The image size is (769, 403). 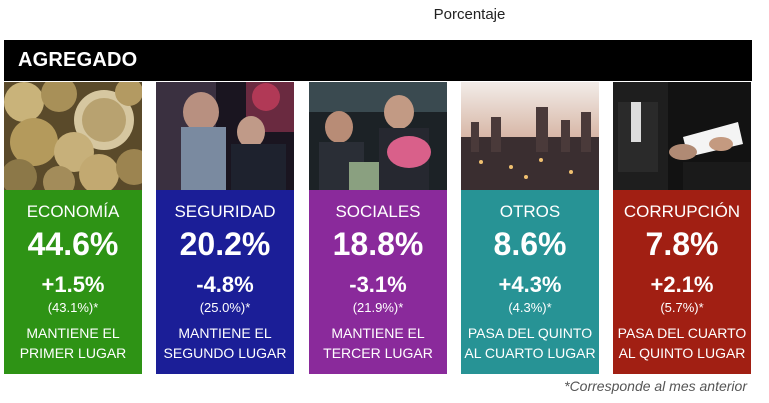 What do you see at coordinates (73, 343) in the screenshot?
I see `status-text: MANTIENE EL PRIMER LUGAR` at bounding box center [73, 343].